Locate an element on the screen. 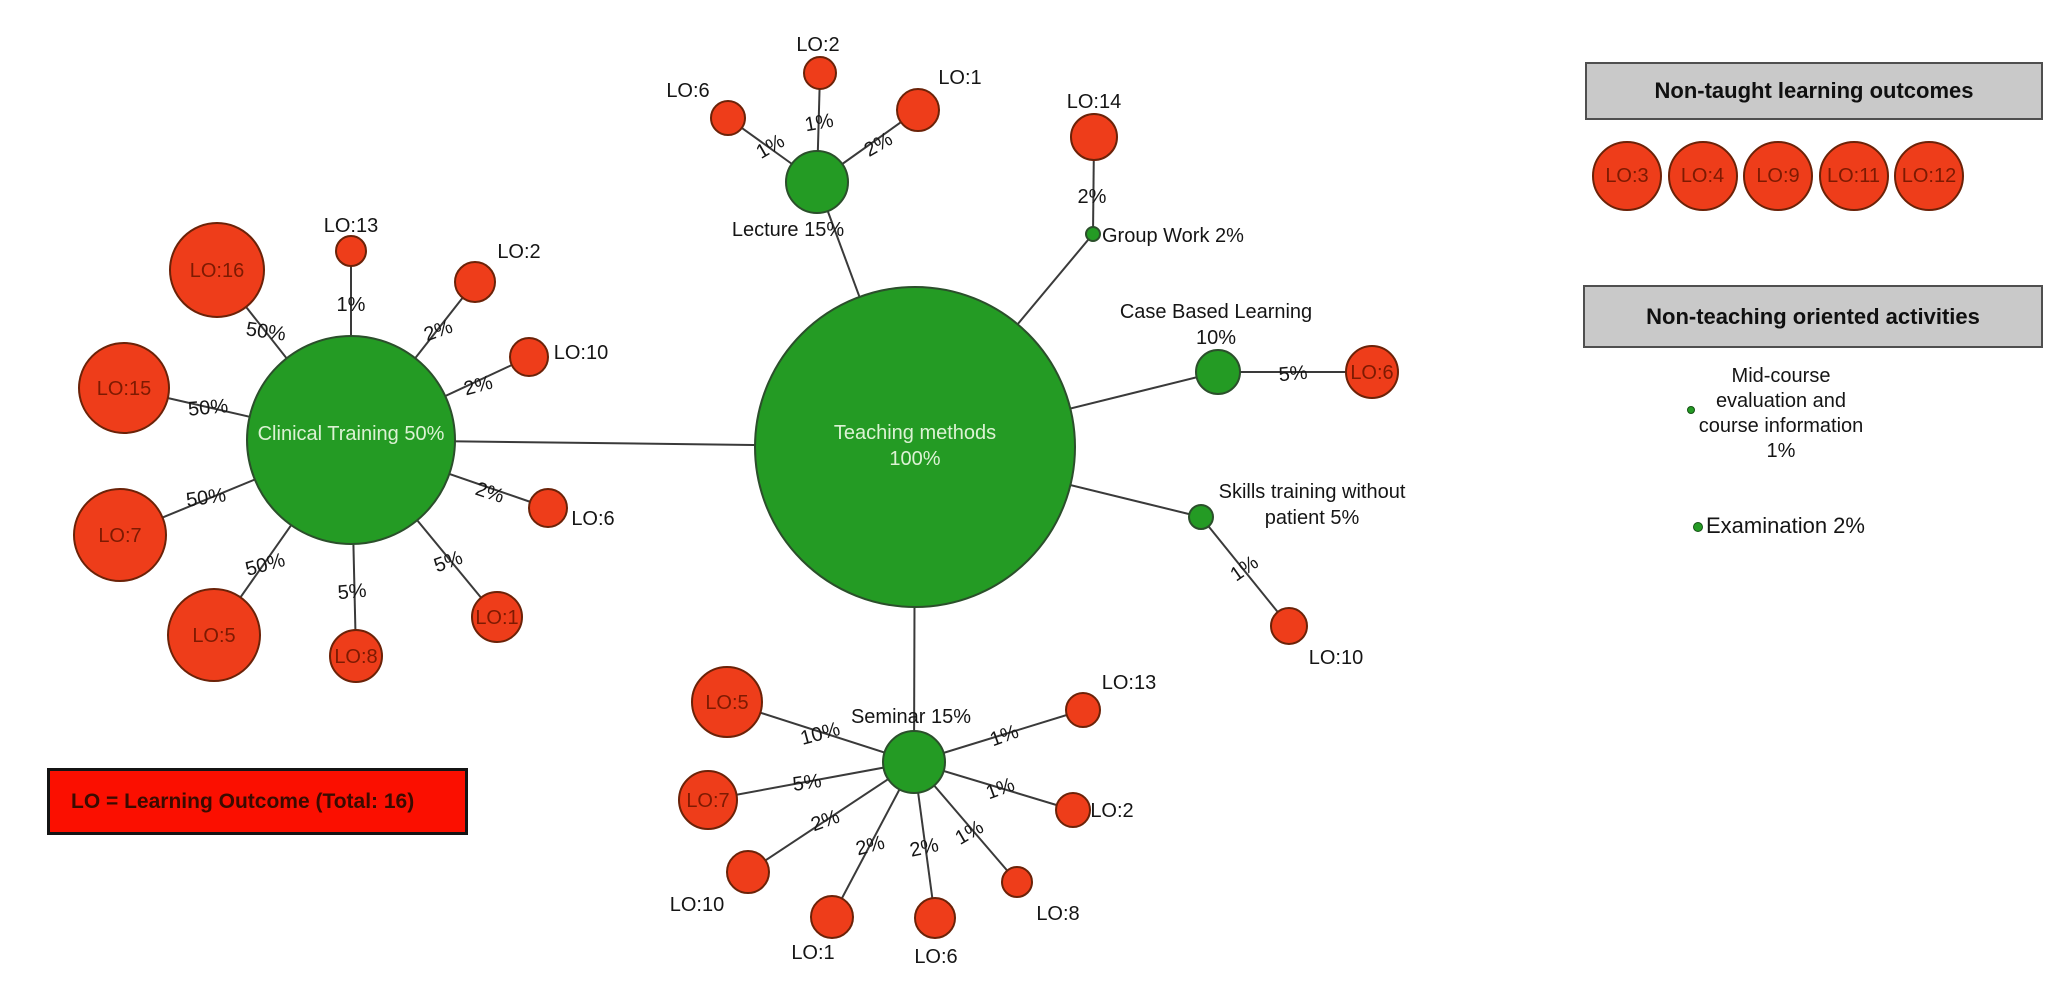  node-label-cl-lo2: LO:2 is located at coordinates (518, 252).